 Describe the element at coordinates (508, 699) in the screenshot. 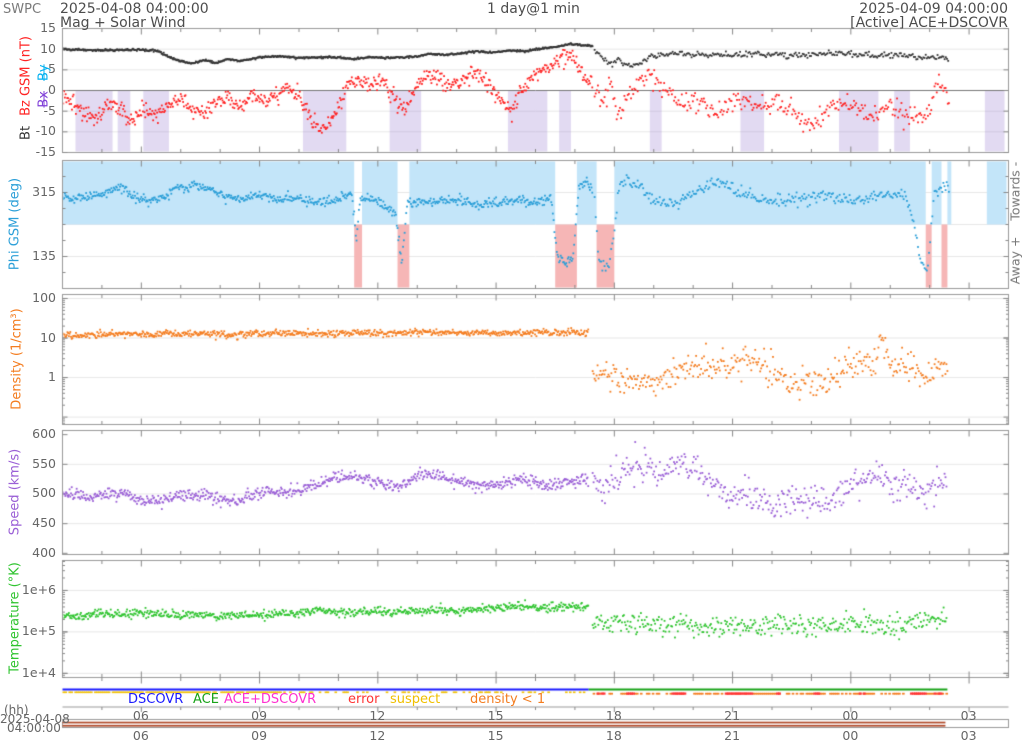

I see `legend-item-density-1: density < 1` at that location.